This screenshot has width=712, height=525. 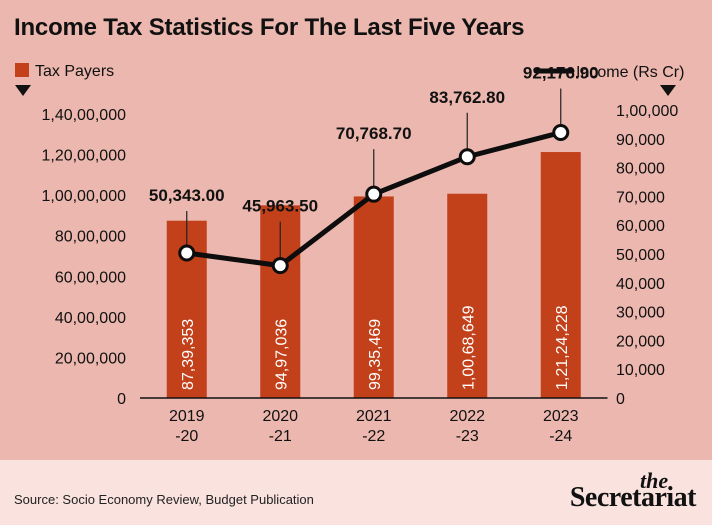 What do you see at coordinates (74, 71) in the screenshot?
I see `legend-bar-label: Tax Payers` at bounding box center [74, 71].